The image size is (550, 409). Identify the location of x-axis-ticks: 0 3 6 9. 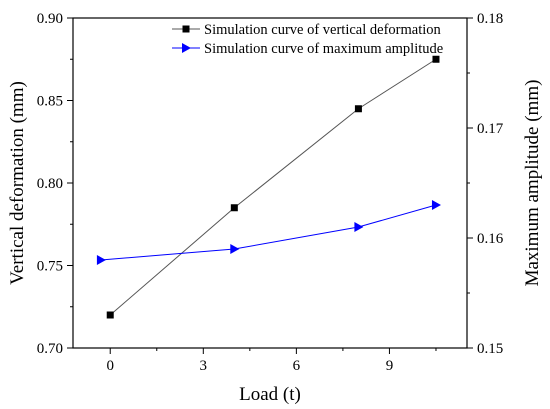
(271, 361).